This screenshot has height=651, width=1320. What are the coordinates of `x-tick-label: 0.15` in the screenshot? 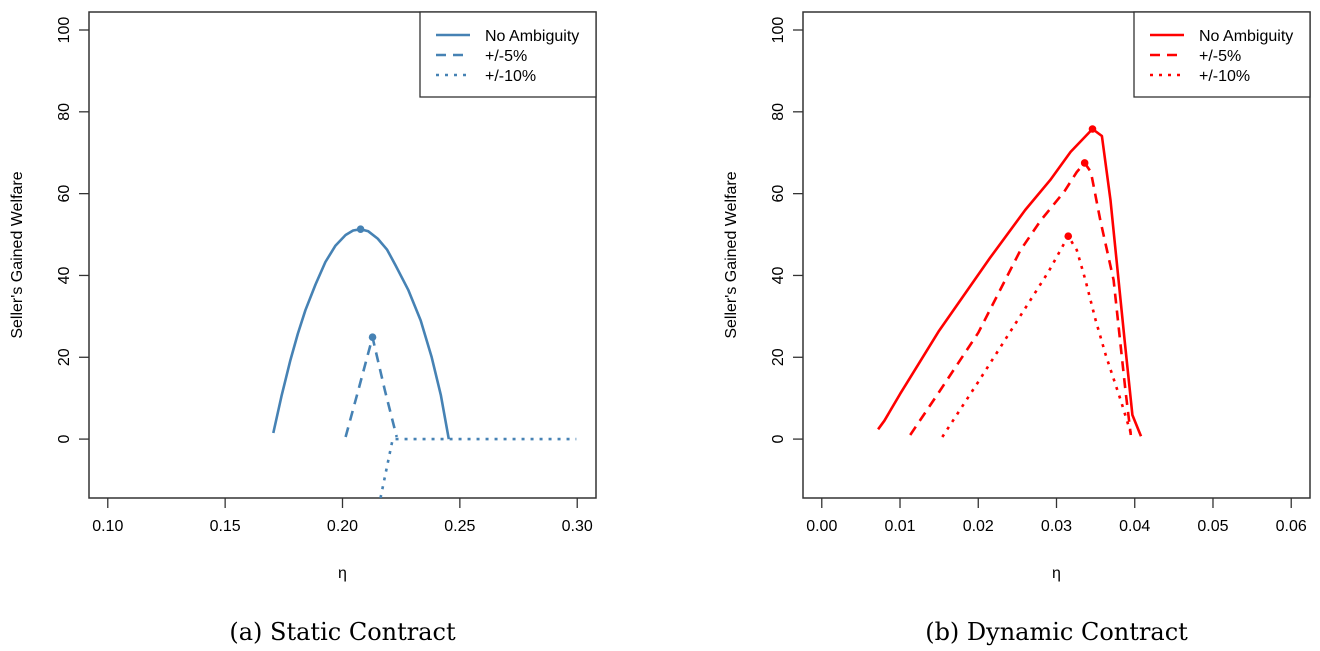 It's located at (225, 526).